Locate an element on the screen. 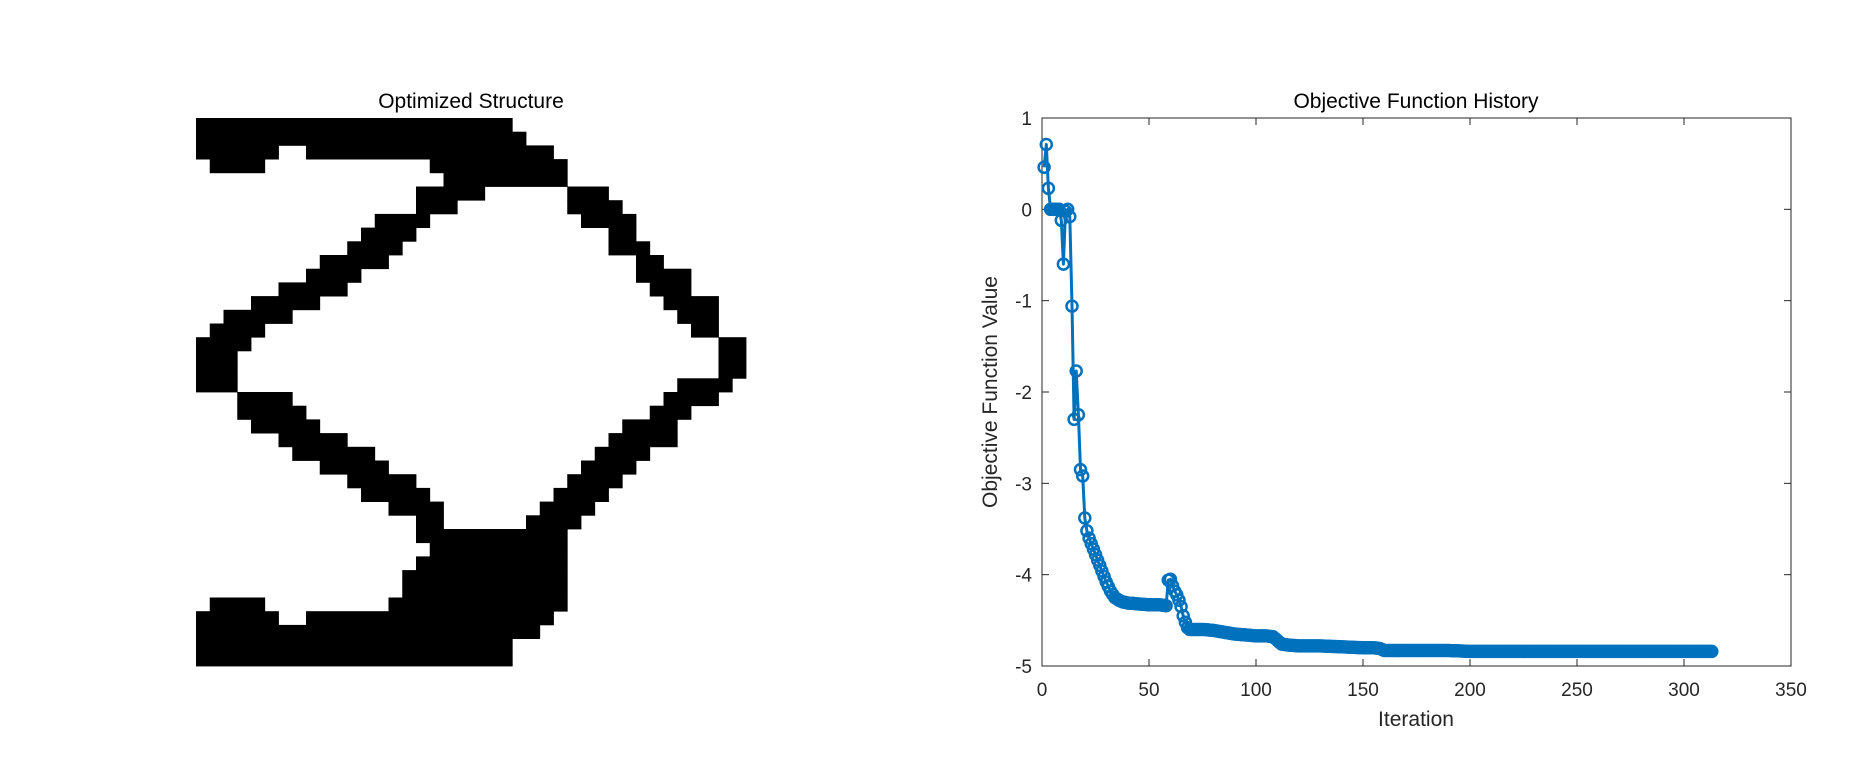 The width and height of the screenshot is (1875, 781). x-tick-label: 200 is located at coordinates (1470, 690).